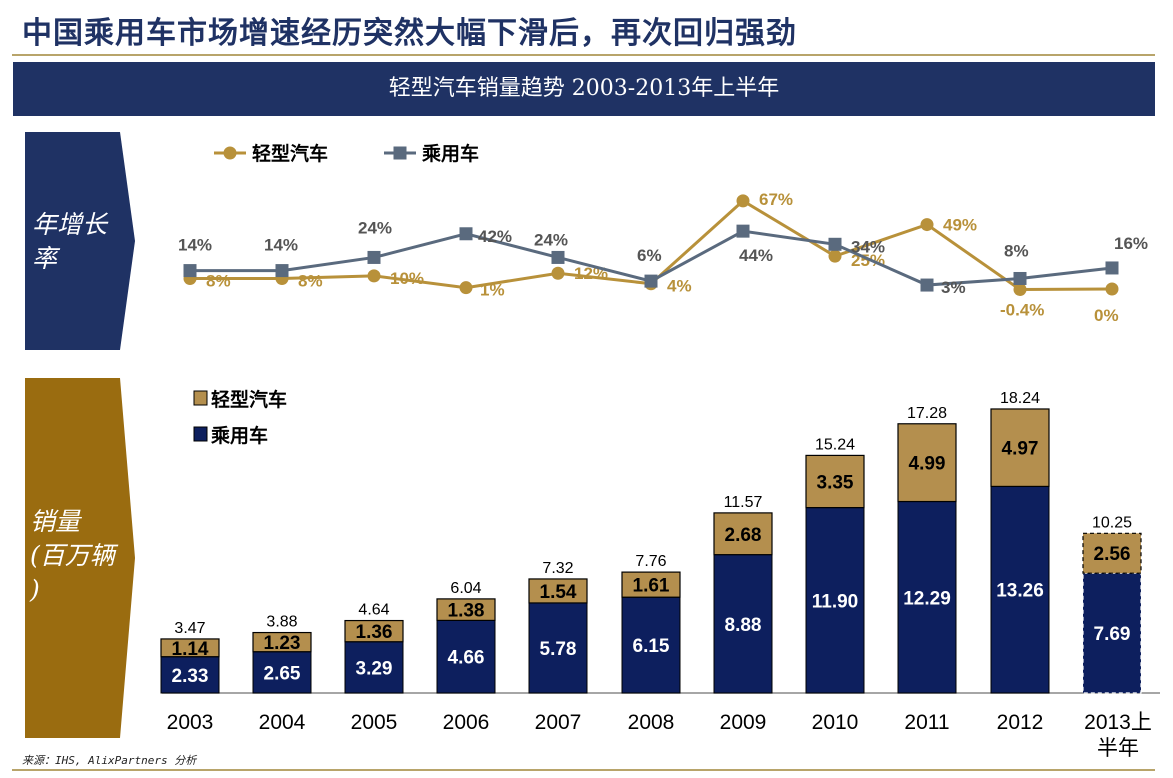 The height and width of the screenshot is (778, 1173). What do you see at coordinates (450, 153) in the screenshot?
I see `legend-label-passenger-car: 乘用车` at bounding box center [450, 153].